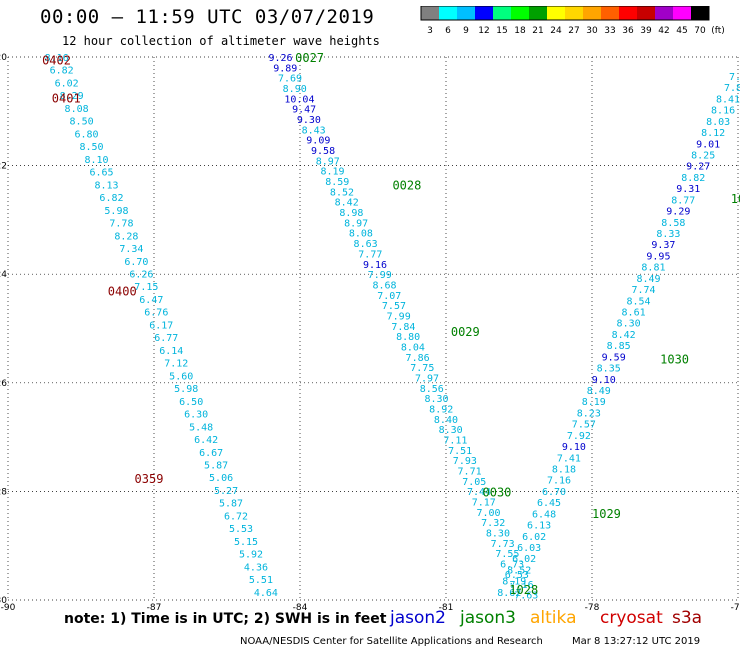  What do you see at coordinates (101, 173) in the screenshot?
I see `wave-height-value: 6.65` at bounding box center [101, 173].